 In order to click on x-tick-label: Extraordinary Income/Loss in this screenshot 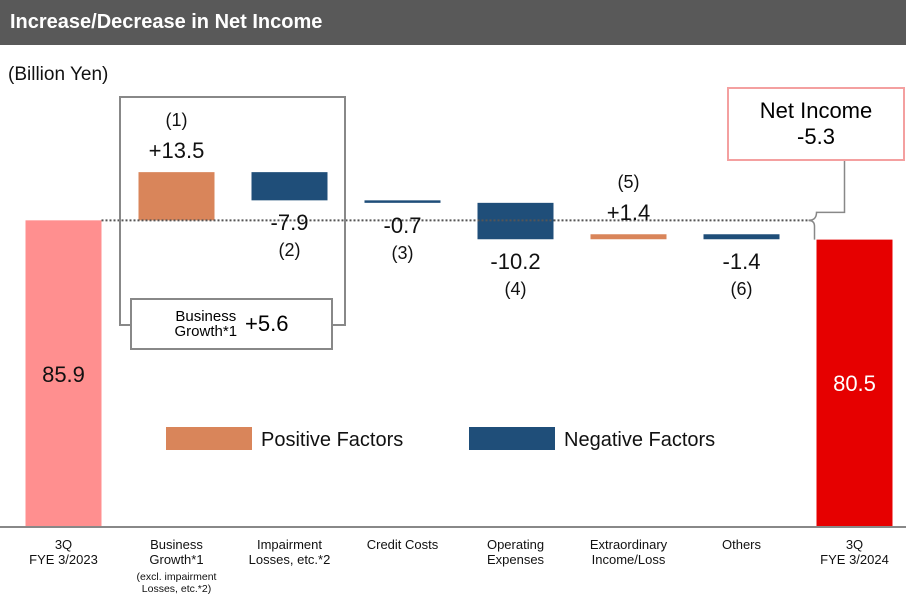, I will do `click(628, 552)`.